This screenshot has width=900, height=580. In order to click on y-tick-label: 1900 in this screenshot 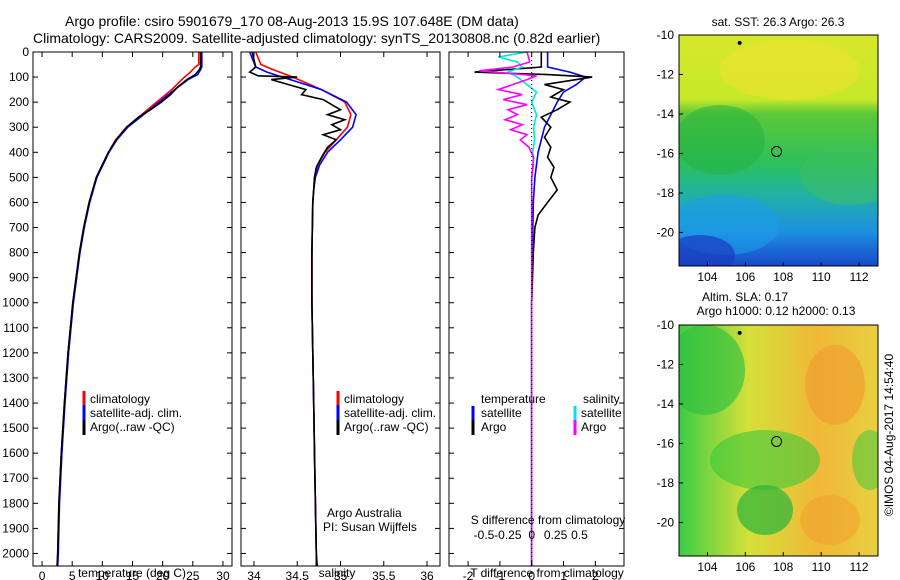, I will do `click(15, 528)`.